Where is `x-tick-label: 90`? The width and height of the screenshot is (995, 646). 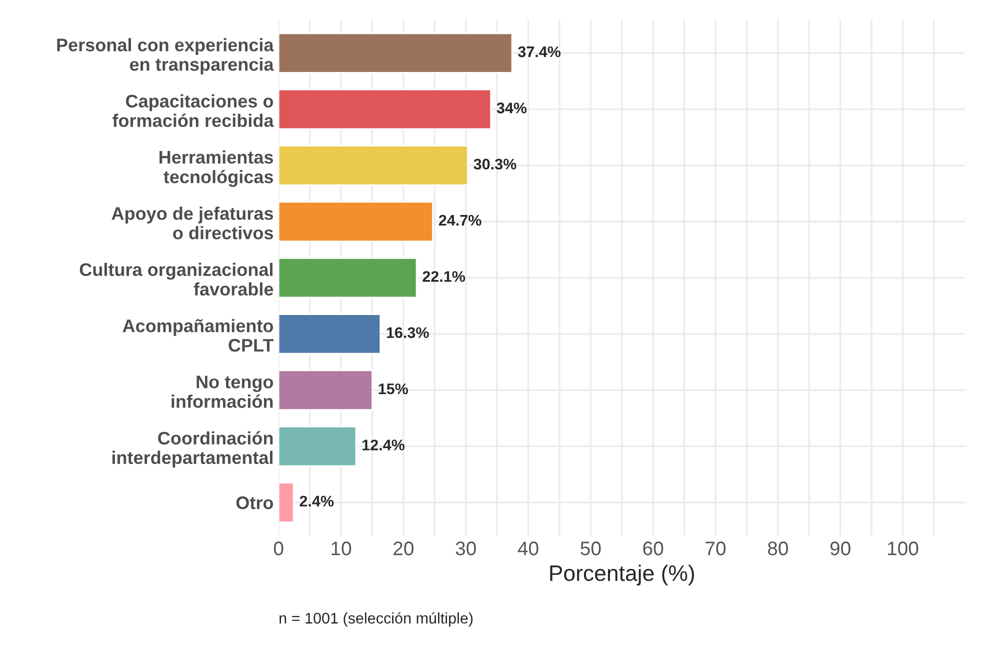 x-tick-label: 90 is located at coordinates (840, 549).